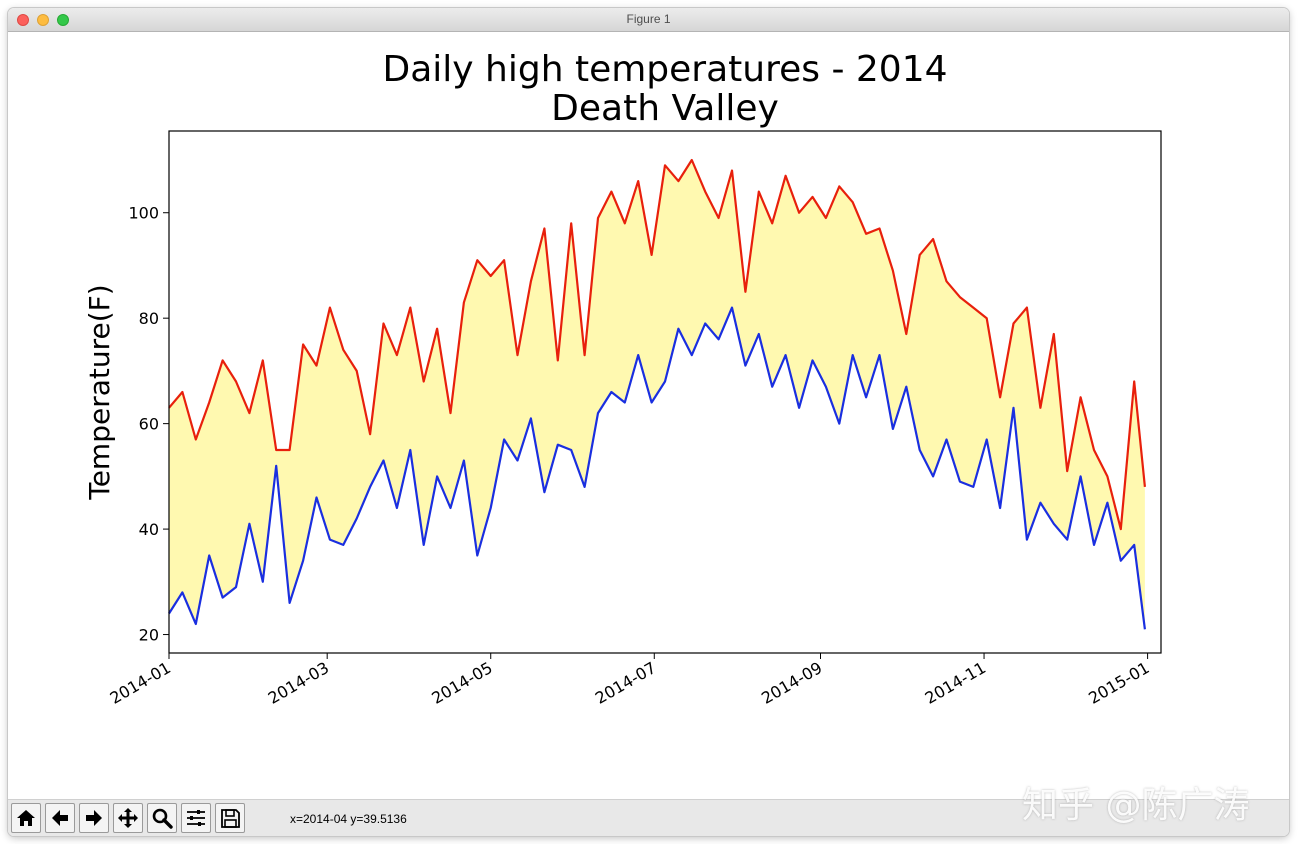 The width and height of the screenshot is (1298, 844). What do you see at coordinates (348, 819) in the screenshot?
I see `cursor-coordinates: x=2014-04 y=39.5136` at bounding box center [348, 819].